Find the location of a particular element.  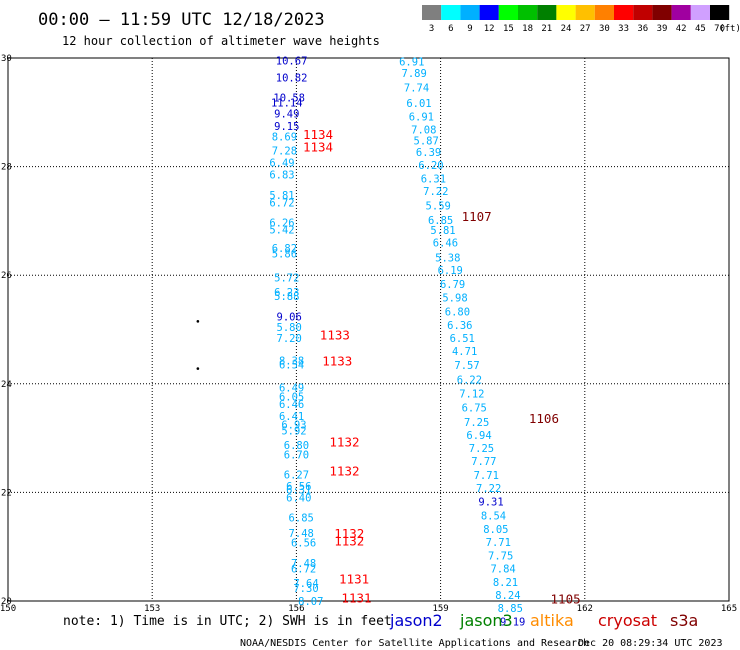

satellite-legend: jason2 jason3 altika cryosat s3a is located at coordinates (543, 620).